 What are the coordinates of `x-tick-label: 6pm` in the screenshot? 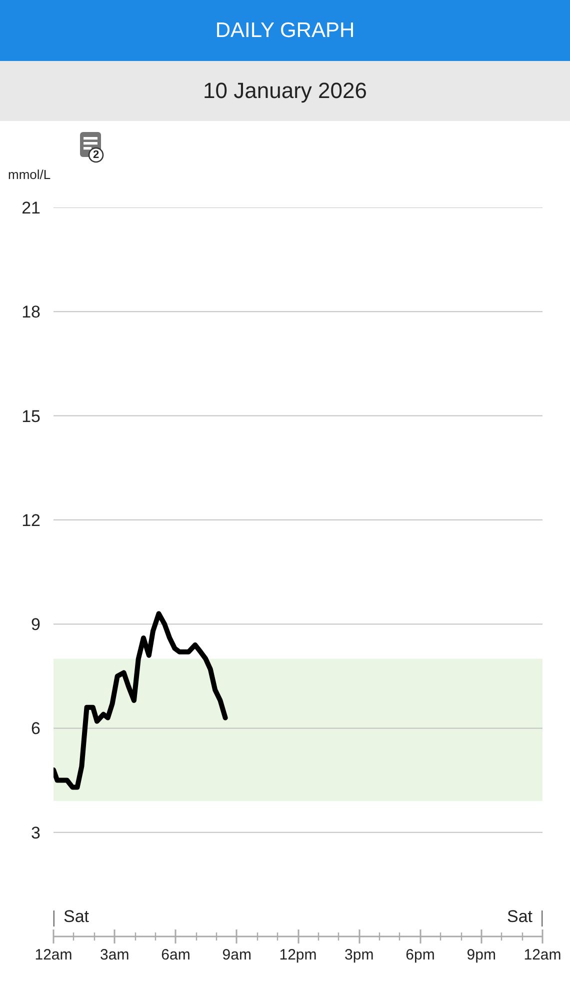 It's located at (420, 955).